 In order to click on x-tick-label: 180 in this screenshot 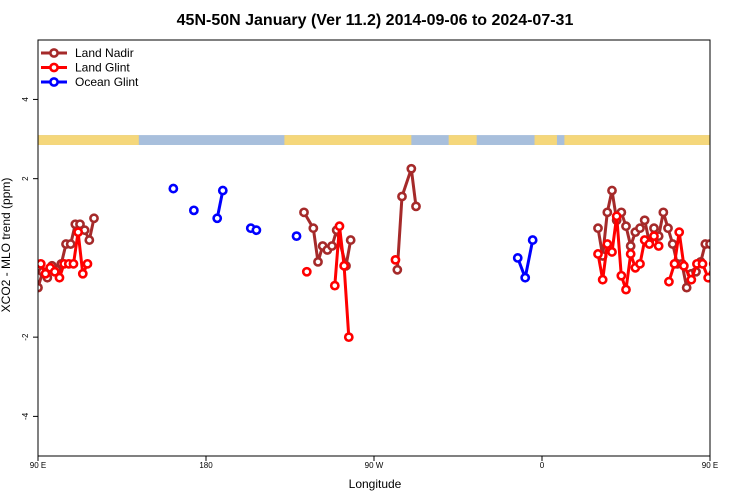, I will do `click(206, 465)`.